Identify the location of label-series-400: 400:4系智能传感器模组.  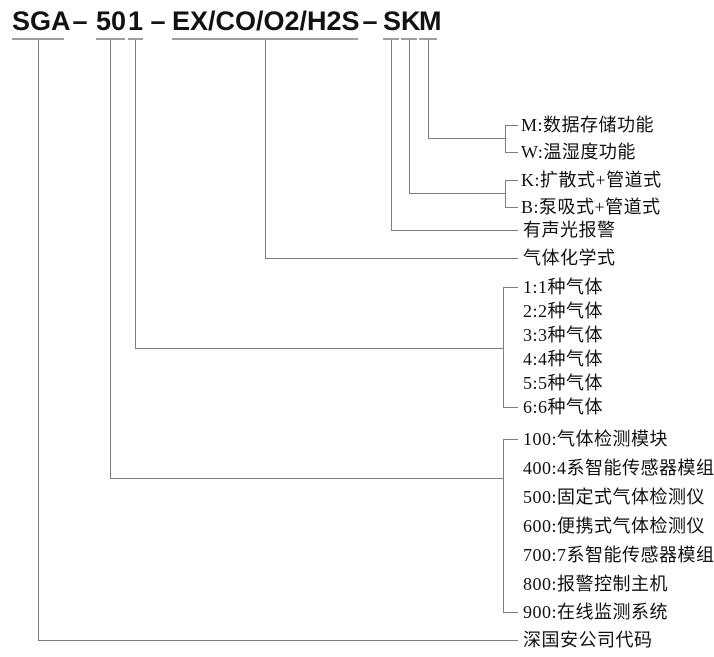
(618, 468).